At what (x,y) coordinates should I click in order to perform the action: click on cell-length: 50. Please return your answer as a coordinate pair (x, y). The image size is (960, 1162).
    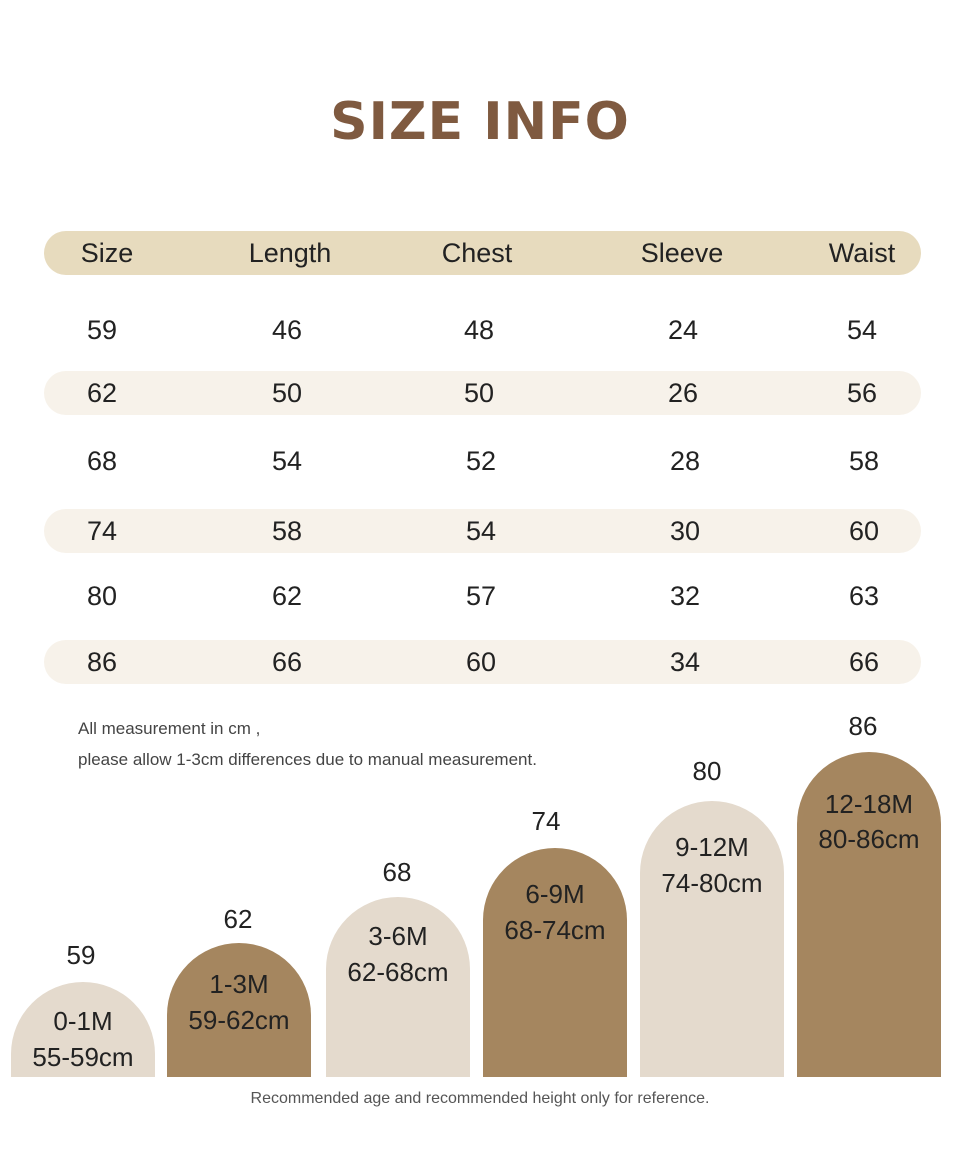
    Looking at the image, I should click on (287, 393).